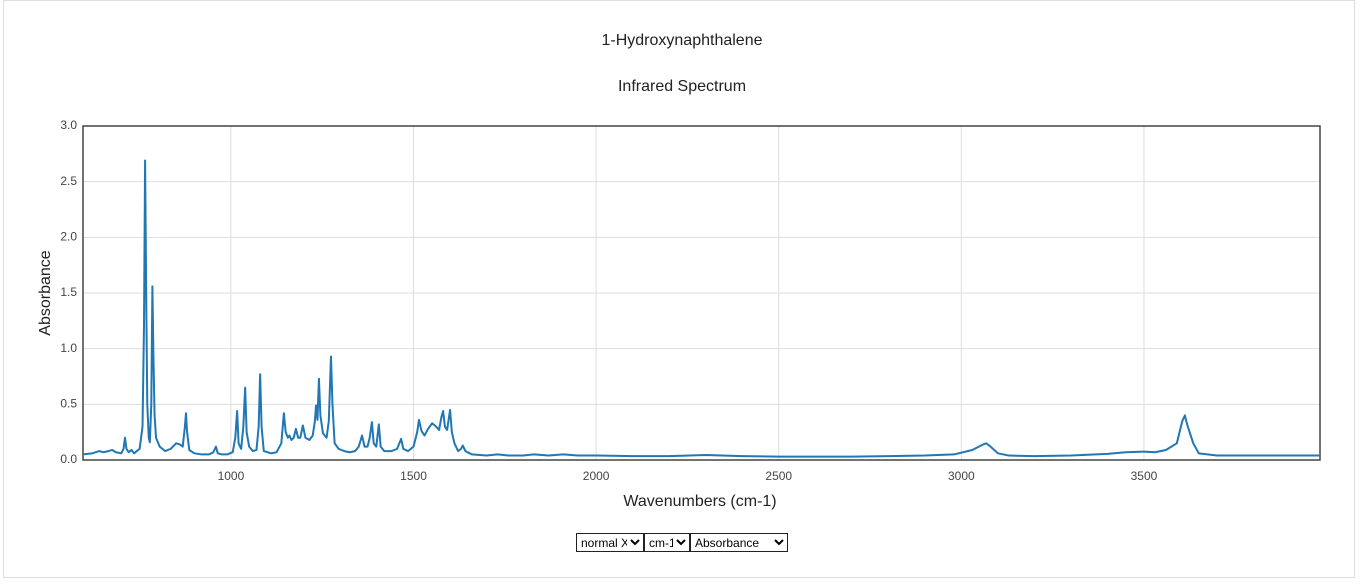 This screenshot has height=585, width=1360. Describe the element at coordinates (68, 404) in the screenshot. I see `y-tick-label: 0.5` at that location.